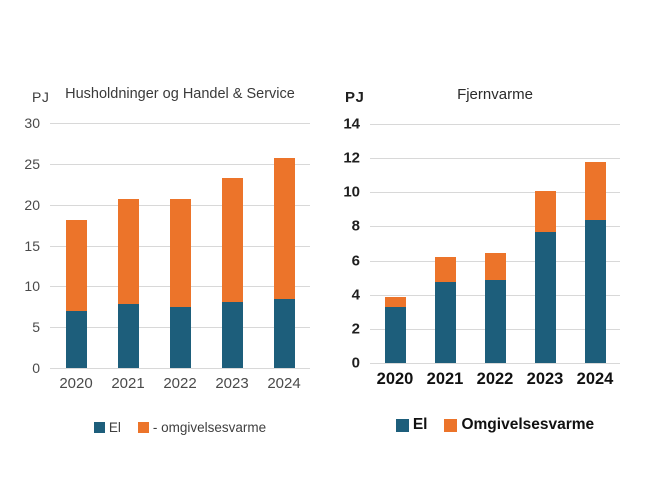 The image size is (650, 500). What do you see at coordinates (180, 94) in the screenshot?
I see `chart-title: Husholdninger og Handel & Service` at bounding box center [180, 94].